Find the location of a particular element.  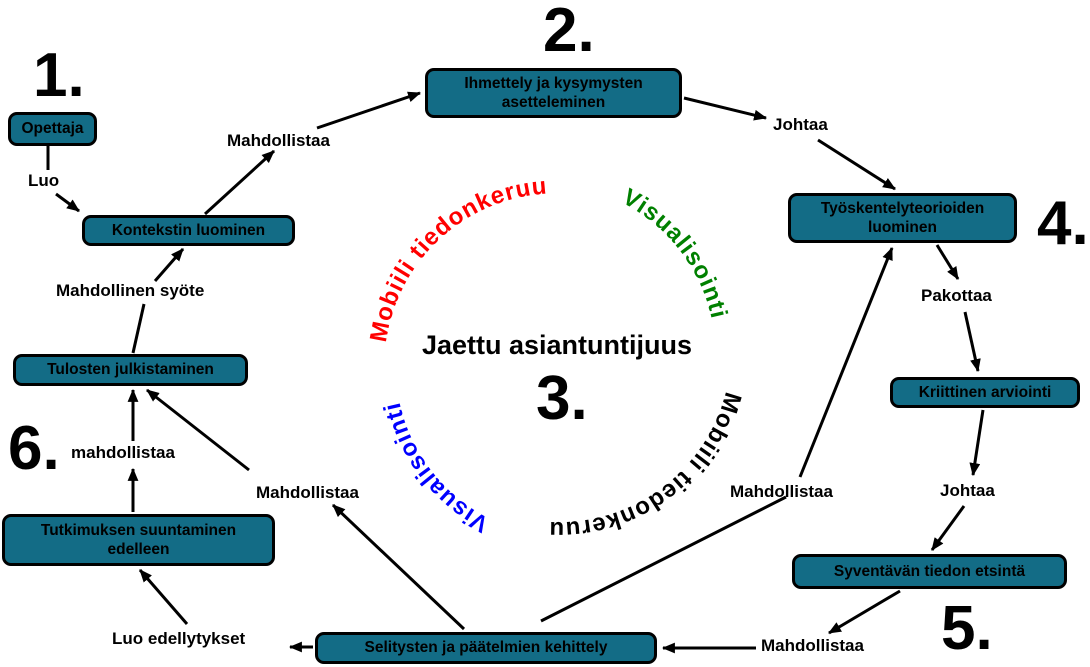

edge-label-johtaa-right: Johtaa is located at coordinates (967, 490).